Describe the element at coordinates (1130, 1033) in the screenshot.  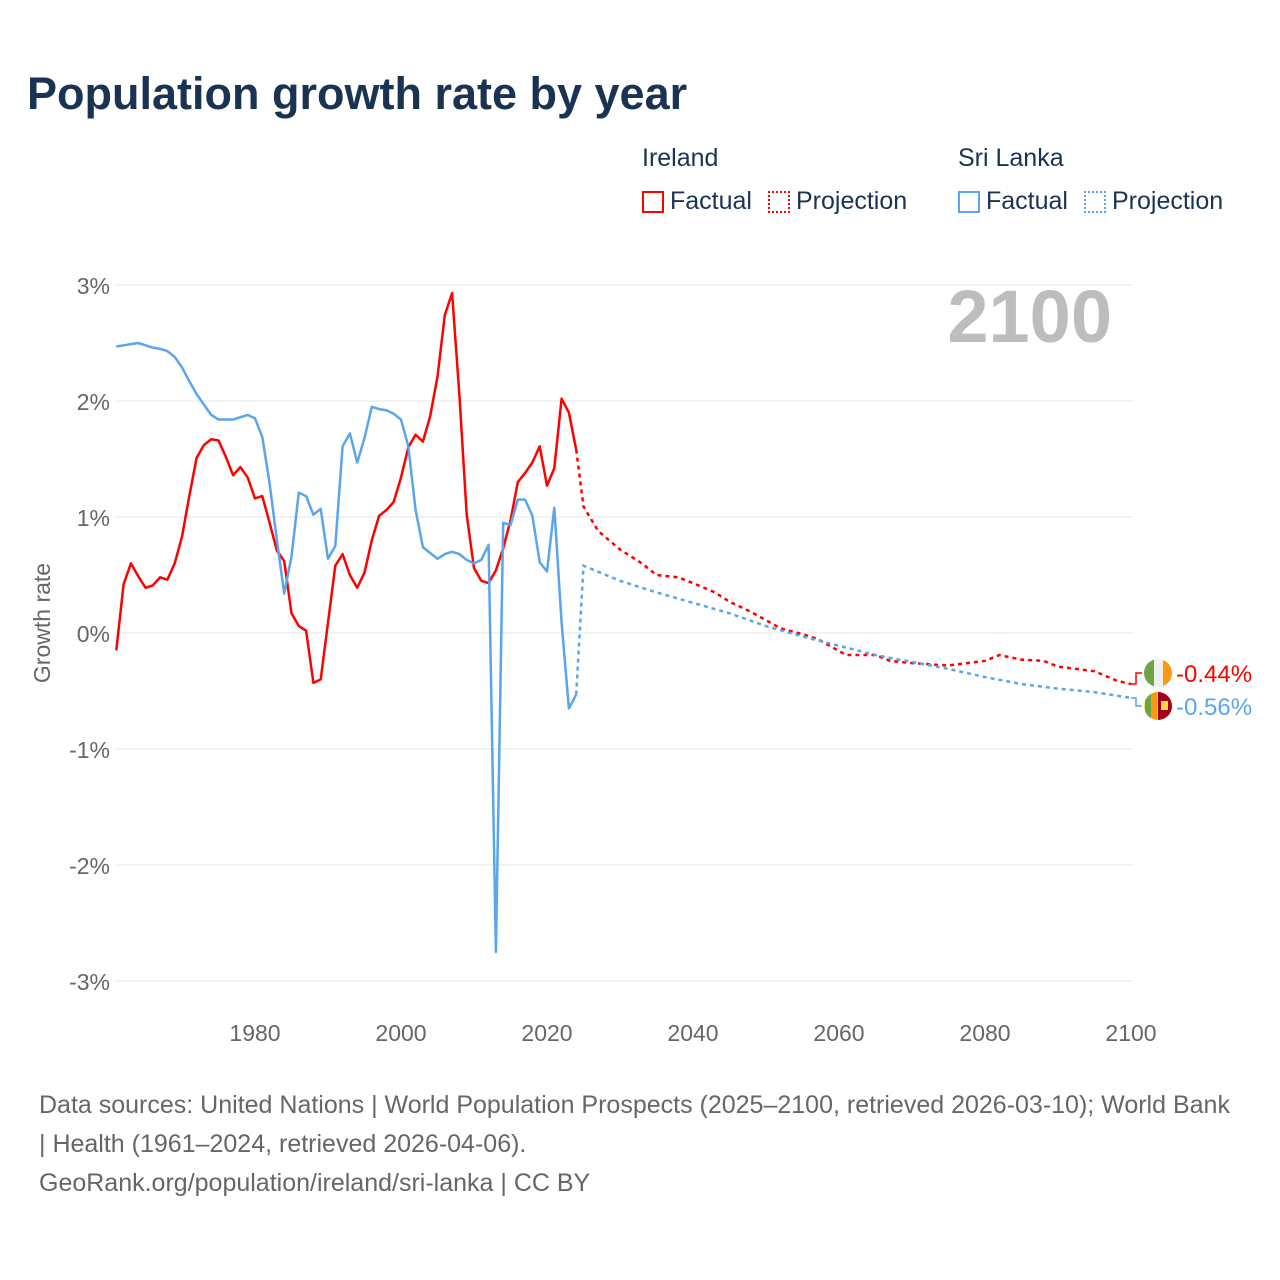
I see `x-tick-label: 2100` at that location.